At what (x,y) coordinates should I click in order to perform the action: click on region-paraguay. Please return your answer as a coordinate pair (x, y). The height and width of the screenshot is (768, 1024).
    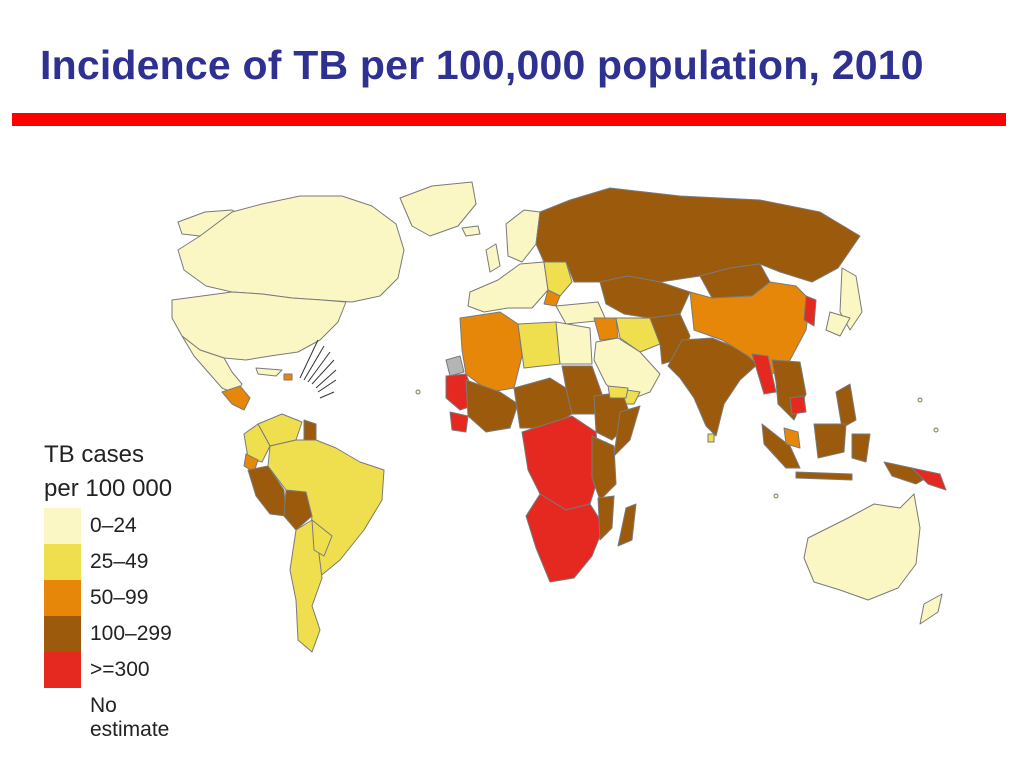
    Looking at the image, I should click on (322, 538).